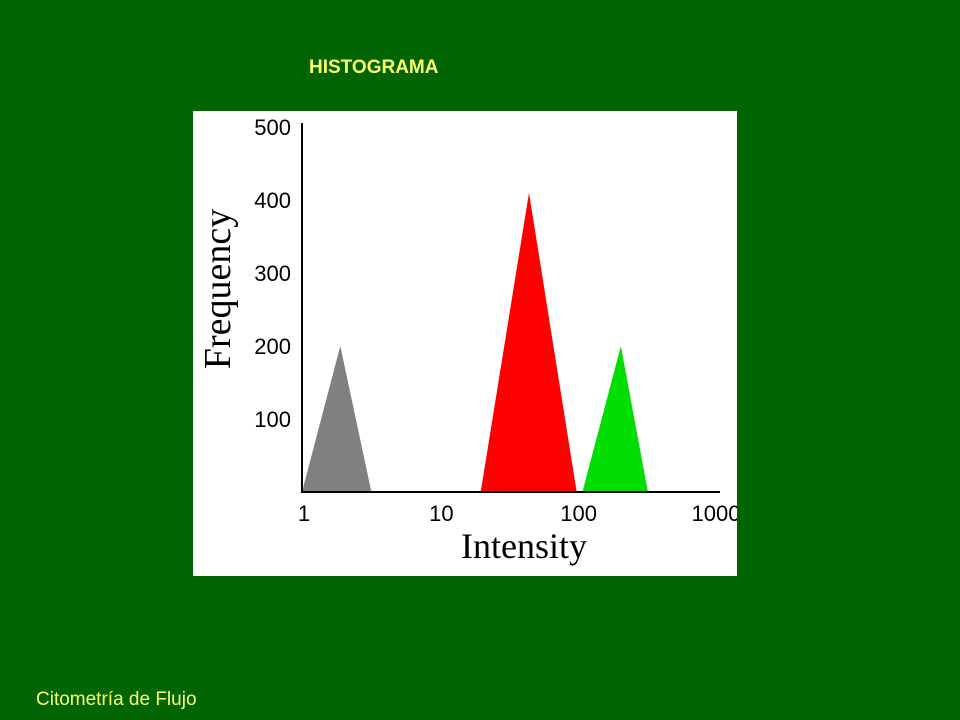 Image resolution: width=960 pixels, height=720 pixels. I want to click on footer-text: Citometría de Flujo, so click(116, 699).